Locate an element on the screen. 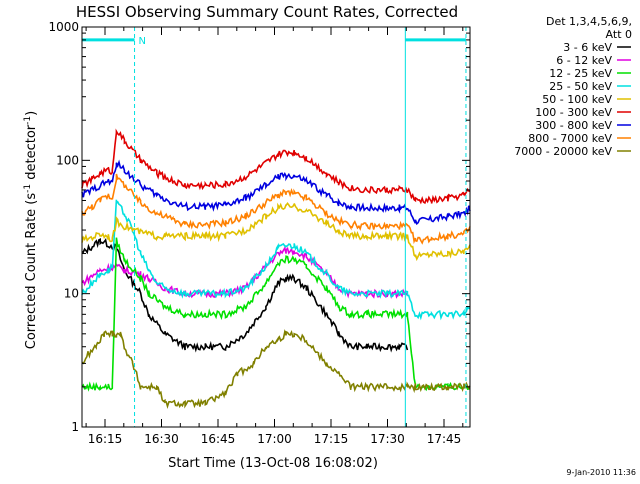 The image size is (640, 484). legend-label-1: 6 - 12 keV is located at coordinates (584, 60).